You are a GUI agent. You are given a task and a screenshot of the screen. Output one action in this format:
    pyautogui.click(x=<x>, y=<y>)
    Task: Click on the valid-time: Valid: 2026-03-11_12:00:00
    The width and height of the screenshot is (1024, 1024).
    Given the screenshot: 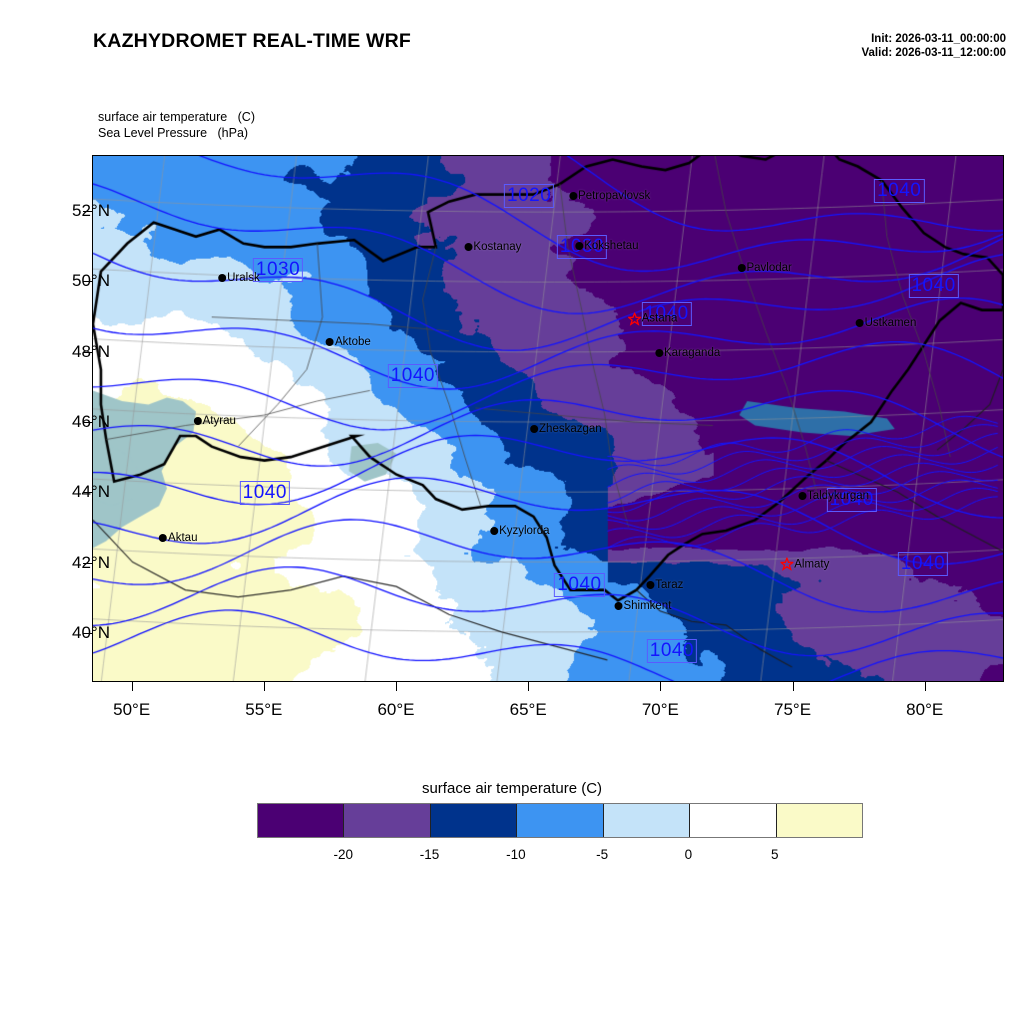 What is the action you would take?
    pyautogui.click(x=934, y=53)
    